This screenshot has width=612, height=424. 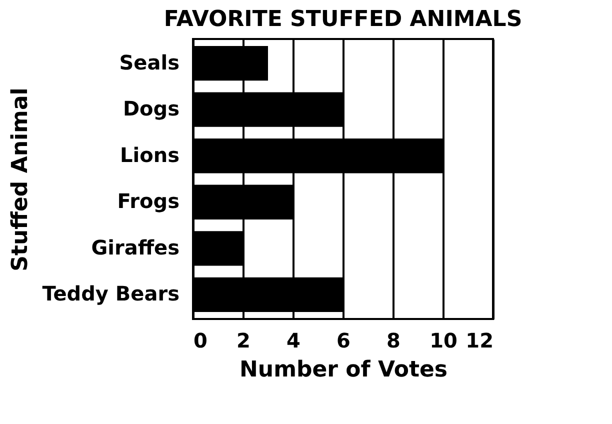 What do you see at coordinates (343, 340) in the screenshot?
I see `x-tick-label: 6` at bounding box center [343, 340].